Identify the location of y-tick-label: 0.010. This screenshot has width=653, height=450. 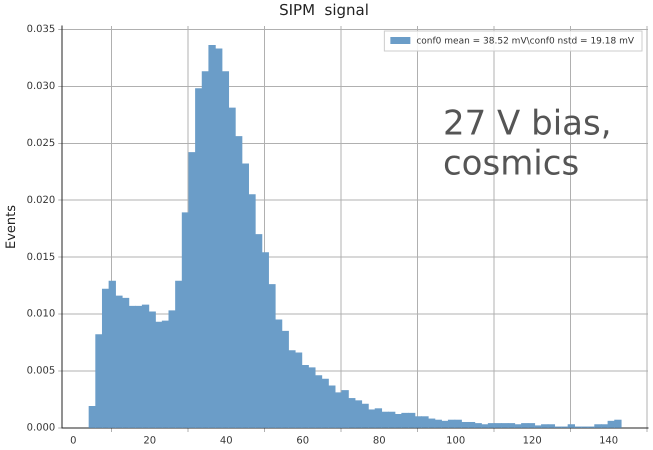
(41, 314).